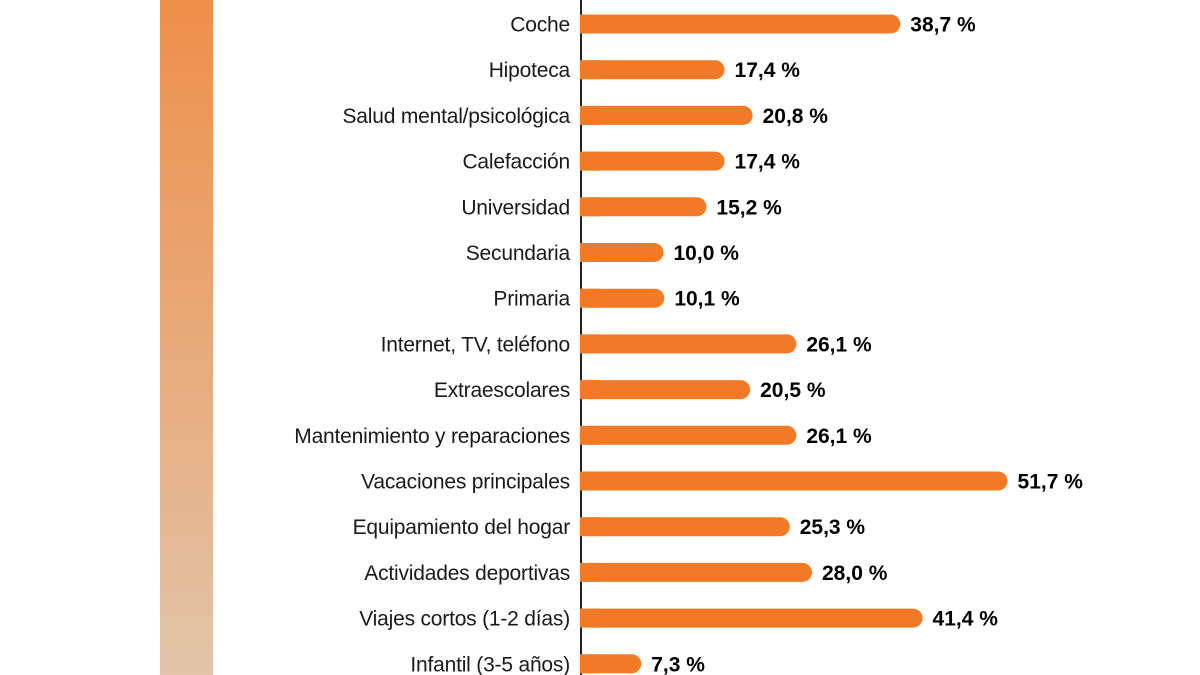  Describe the element at coordinates (833, 527) in the screenshot. I see `value-label: 25,3 %` at that location.